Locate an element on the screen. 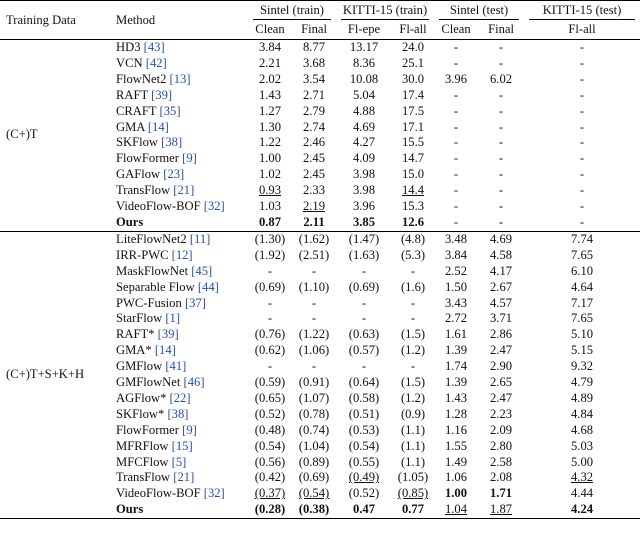 The height and width of the screenshot is (545, 640). method-name: GMA* is located at coordinates (134, 350).